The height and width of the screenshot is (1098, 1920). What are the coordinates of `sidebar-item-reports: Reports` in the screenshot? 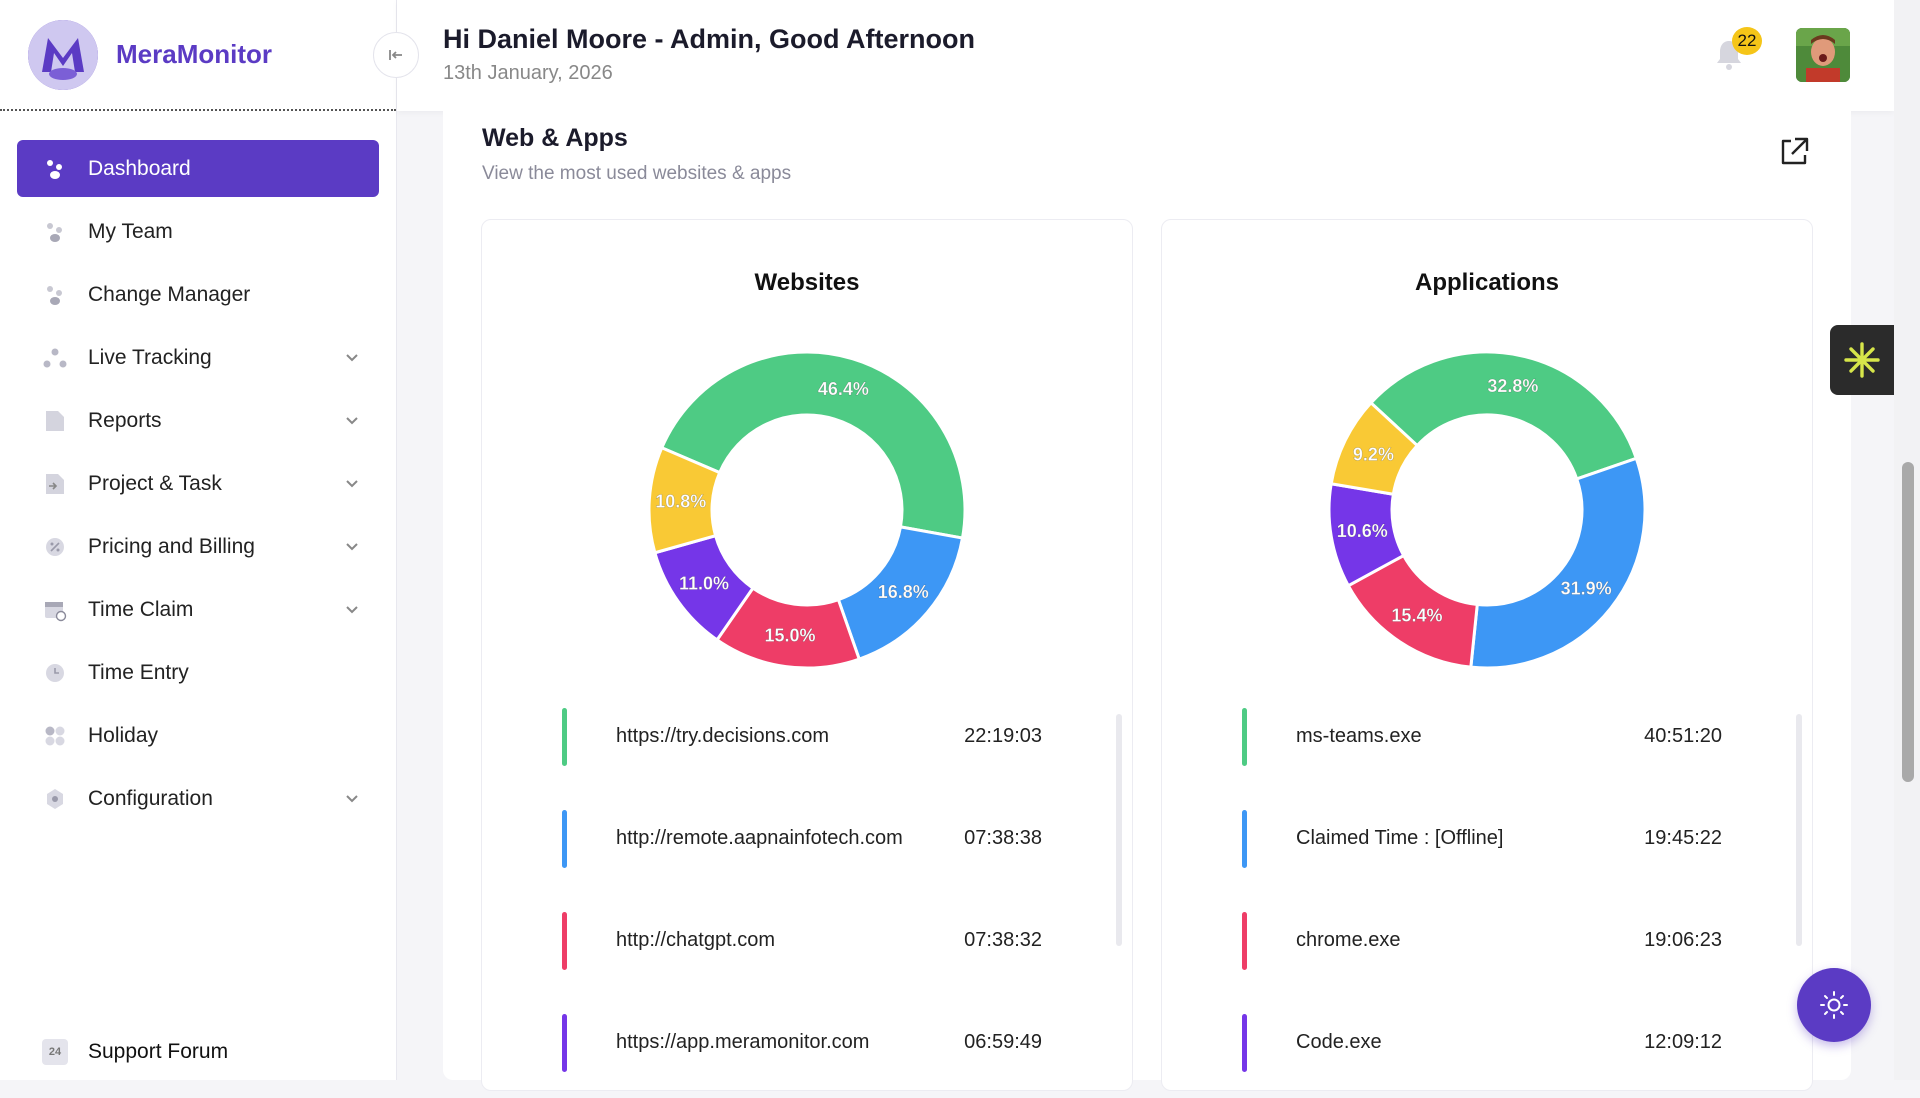 It's located at (198, 420).